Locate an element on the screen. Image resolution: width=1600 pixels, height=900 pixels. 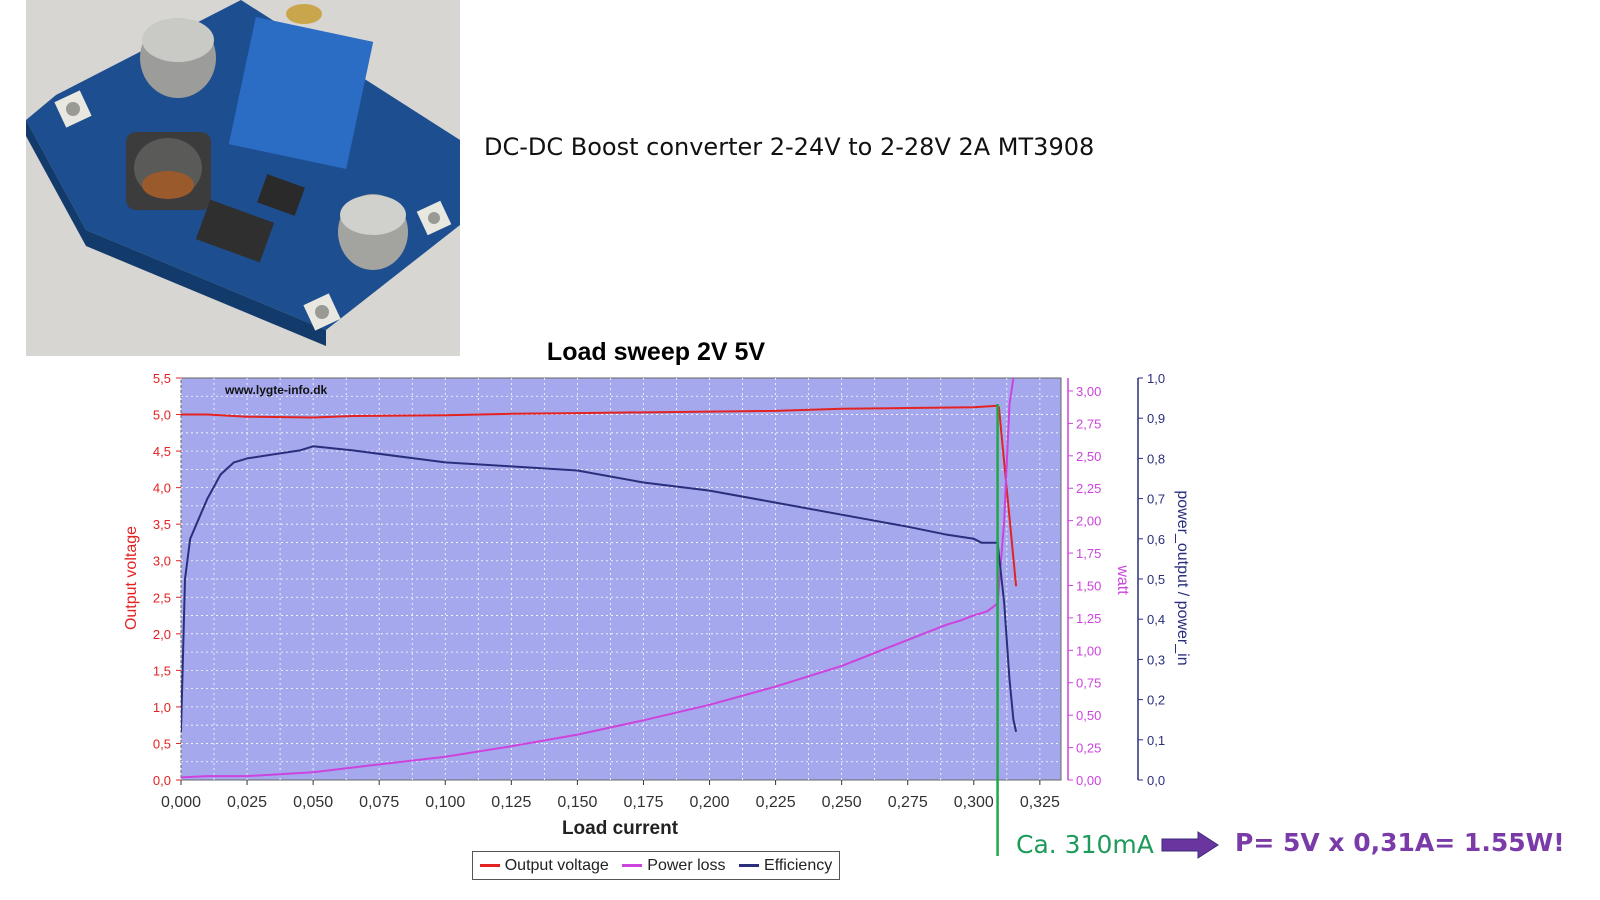
y-right1-tick-label: 2,25 is located at coordinates (1088, 488).